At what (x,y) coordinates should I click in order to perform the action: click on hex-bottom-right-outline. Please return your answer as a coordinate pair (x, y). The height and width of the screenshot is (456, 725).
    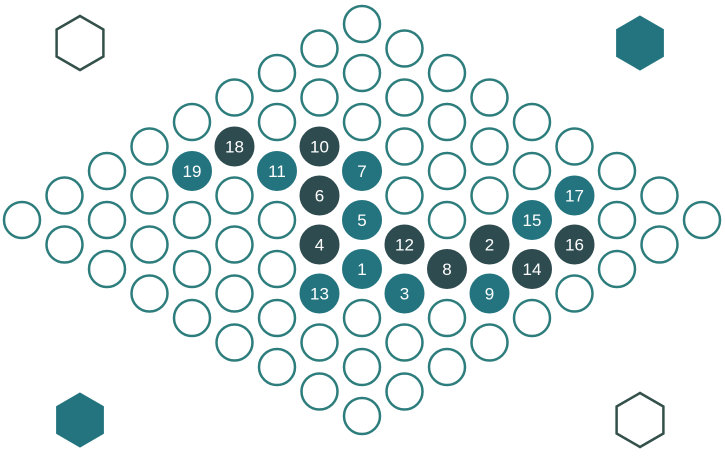
    Looking at the image, I should click on (640, 420).